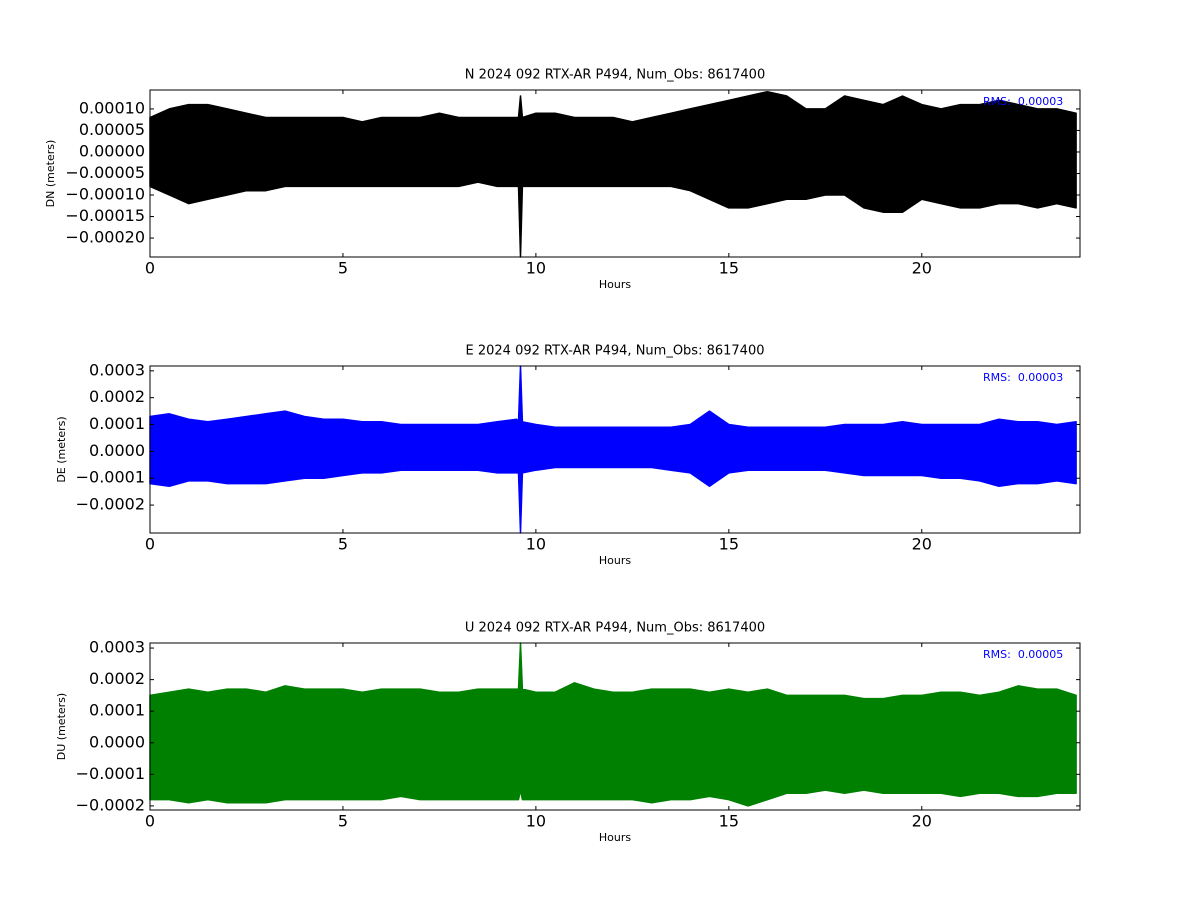  Describe the element at coordinates (615, 628) in the screenshot. I see `panel-title: U 2024 092 RTX-AR P494, Num_Obs: 8617400` at that location.